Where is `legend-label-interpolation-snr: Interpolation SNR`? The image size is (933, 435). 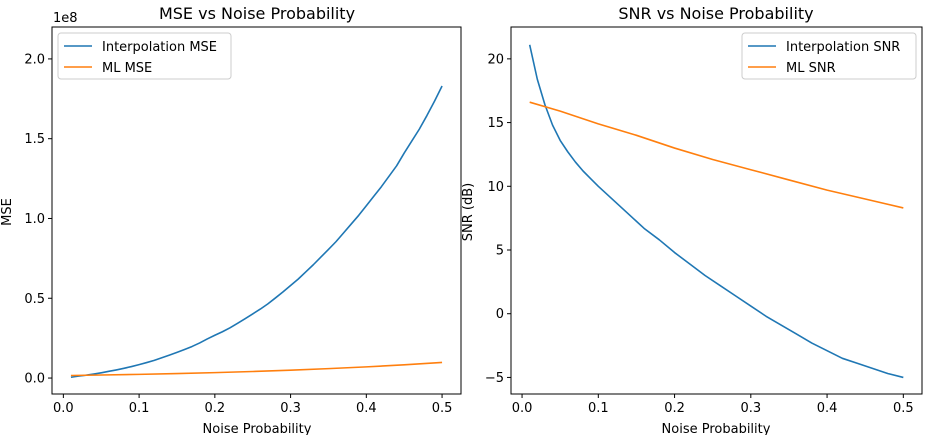
legend-label-interpolation-snr: Interpolation SNR is located at coordinates (843, 47).